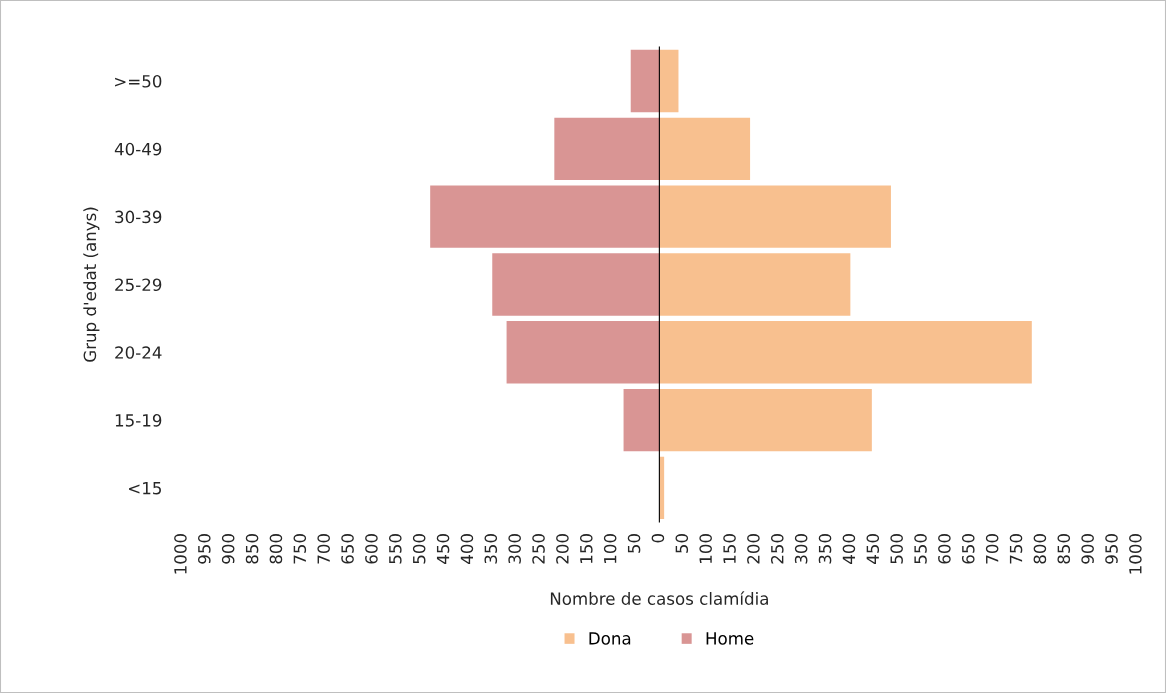  I want to click on y-tick-label: 30-39, so click(138, 217).